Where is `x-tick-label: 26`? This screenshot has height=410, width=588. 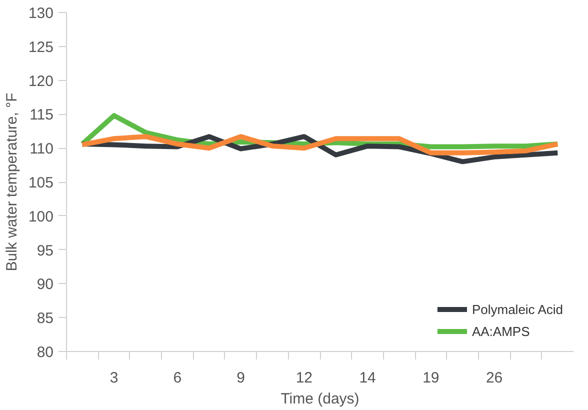 x-tick-label: 26 is located at coordinates (494, 378).